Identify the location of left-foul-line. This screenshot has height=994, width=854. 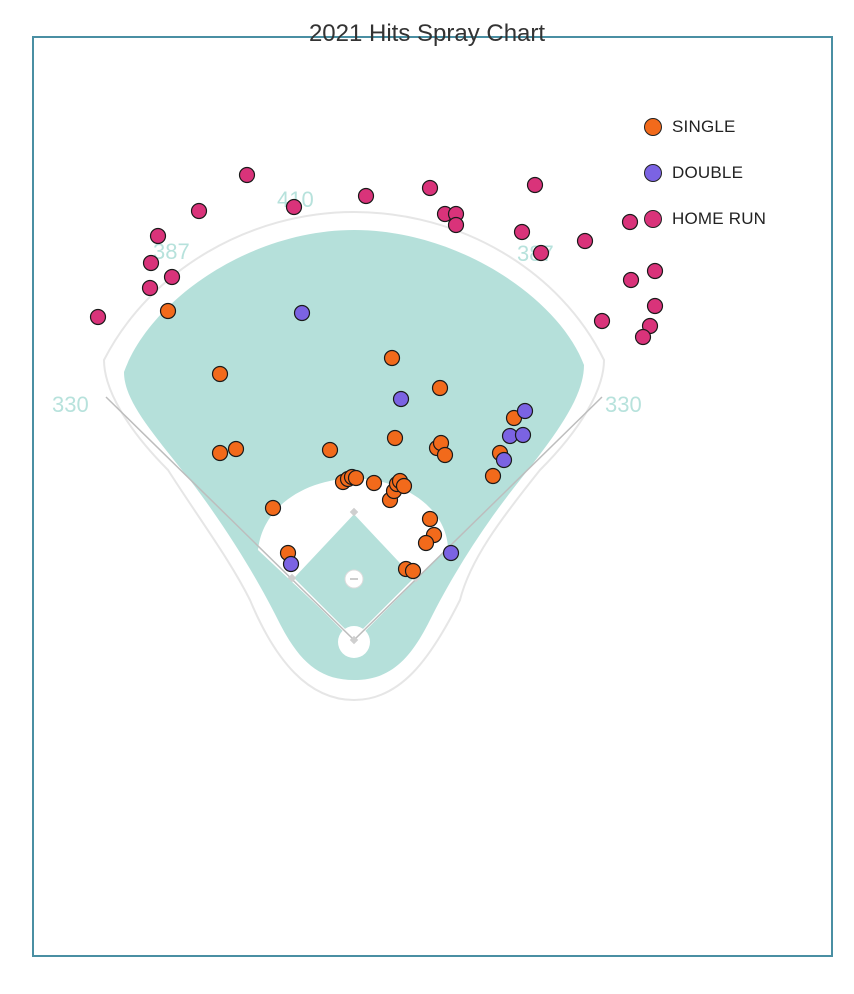
(230, 518).